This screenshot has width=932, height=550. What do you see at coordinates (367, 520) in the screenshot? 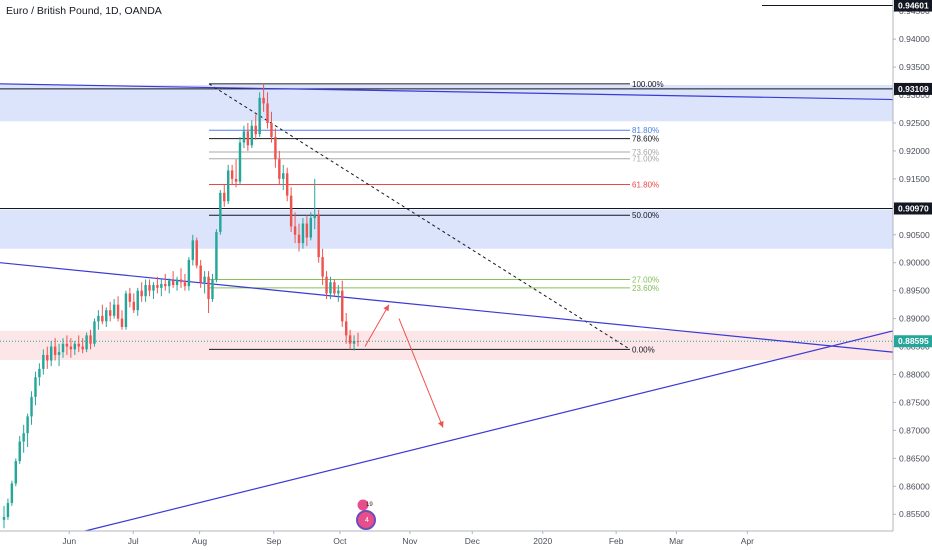
I see `sticker-bottom-number: 4` at bounding box center [367, 520].